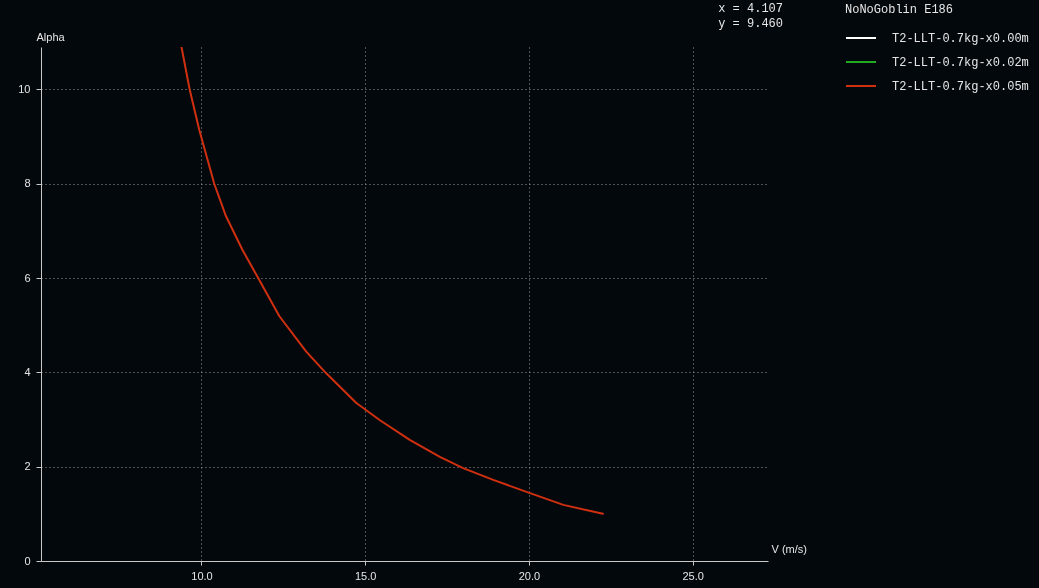  I want to click on legend-label: T2-LLT-0.7kg-x0.02m, so click(960, 63).